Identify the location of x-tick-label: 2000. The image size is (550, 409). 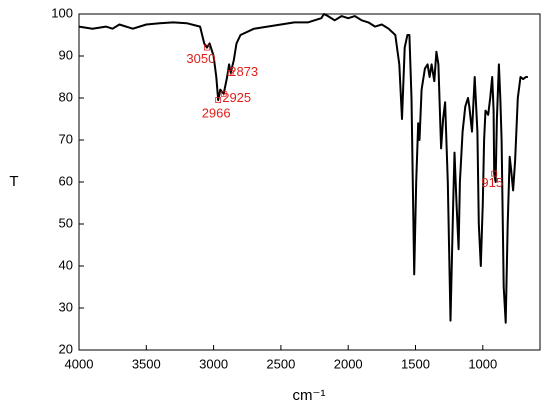
(348, 363).